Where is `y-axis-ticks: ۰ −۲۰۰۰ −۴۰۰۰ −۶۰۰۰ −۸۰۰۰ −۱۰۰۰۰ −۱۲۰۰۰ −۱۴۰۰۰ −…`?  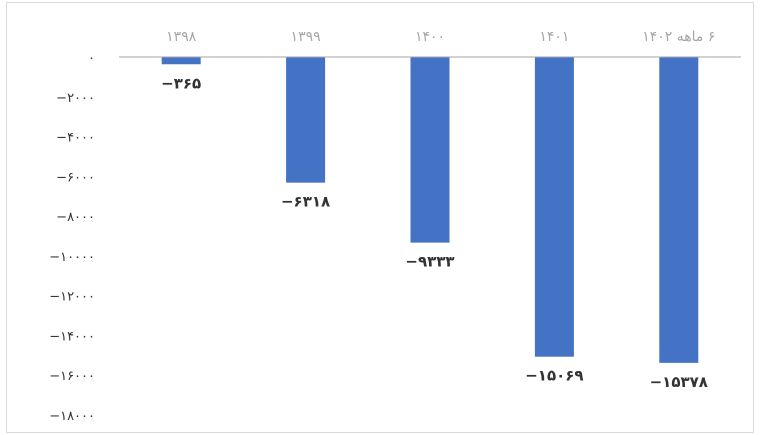
y-axis-ticks: ۰ −۲۰۰۰ −۴۰۰۰ −۶۰۰۰ −۸۰۰۰ −۱۰۰۰۰ −۱۲۰۰۰ −۱۴۰۰۰ −… is located at coordinates (72, 237).